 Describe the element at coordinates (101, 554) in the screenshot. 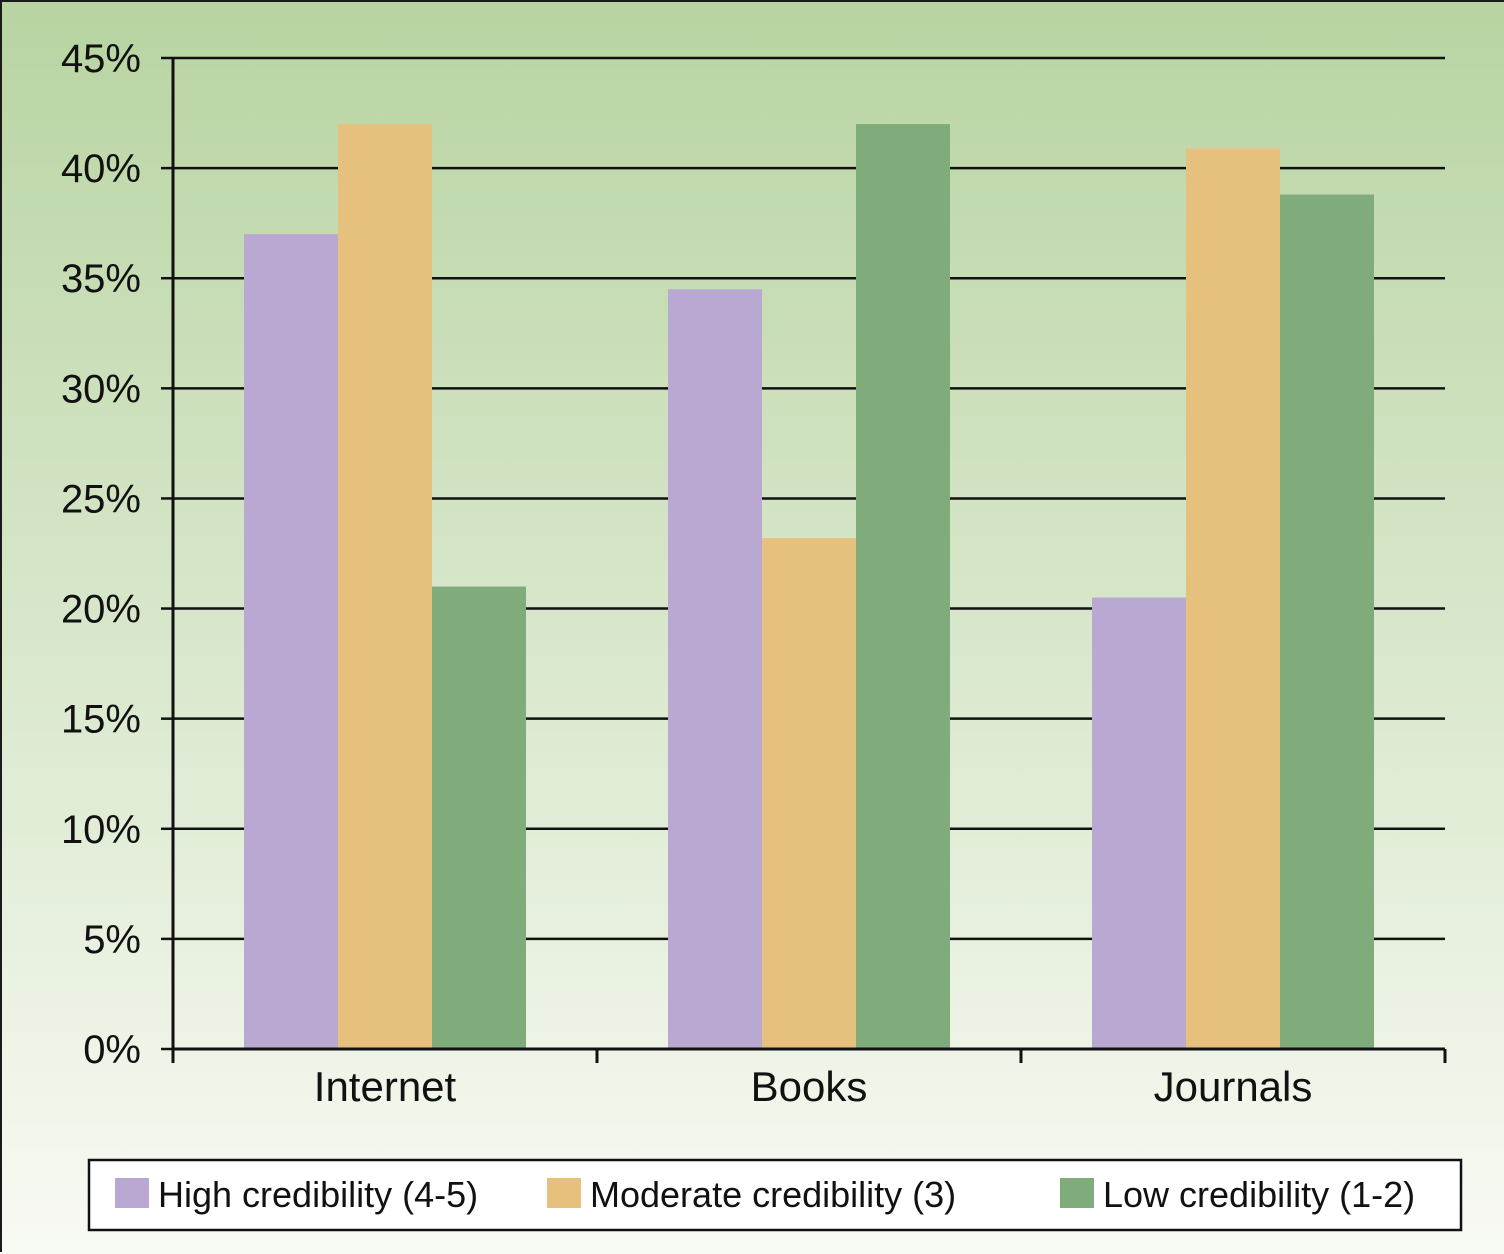

I see `y-tick-labels: 0% 5% 10% 15% 20% 25% 30% 35% 40% 45%` at that location.